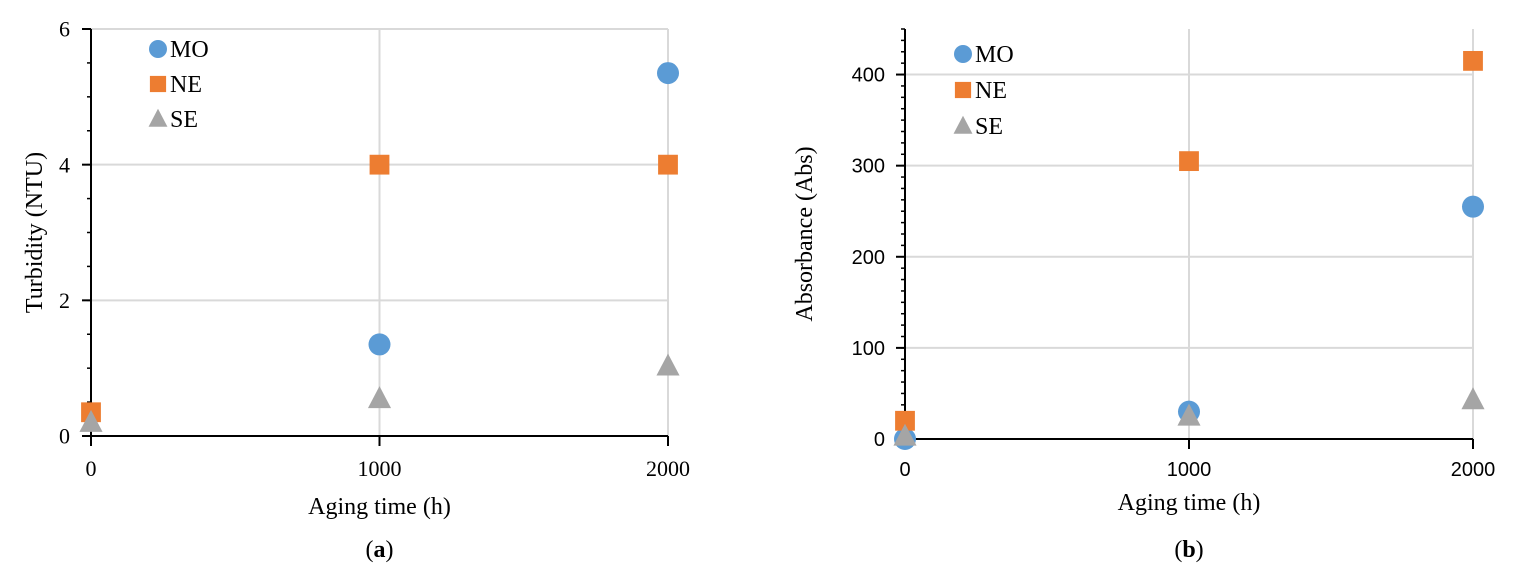  What do you see at coordinates (805, 233) in the screenshot?
I see `y-axis-label: Absorbance (Abs)` at bounding box center [805, 233].